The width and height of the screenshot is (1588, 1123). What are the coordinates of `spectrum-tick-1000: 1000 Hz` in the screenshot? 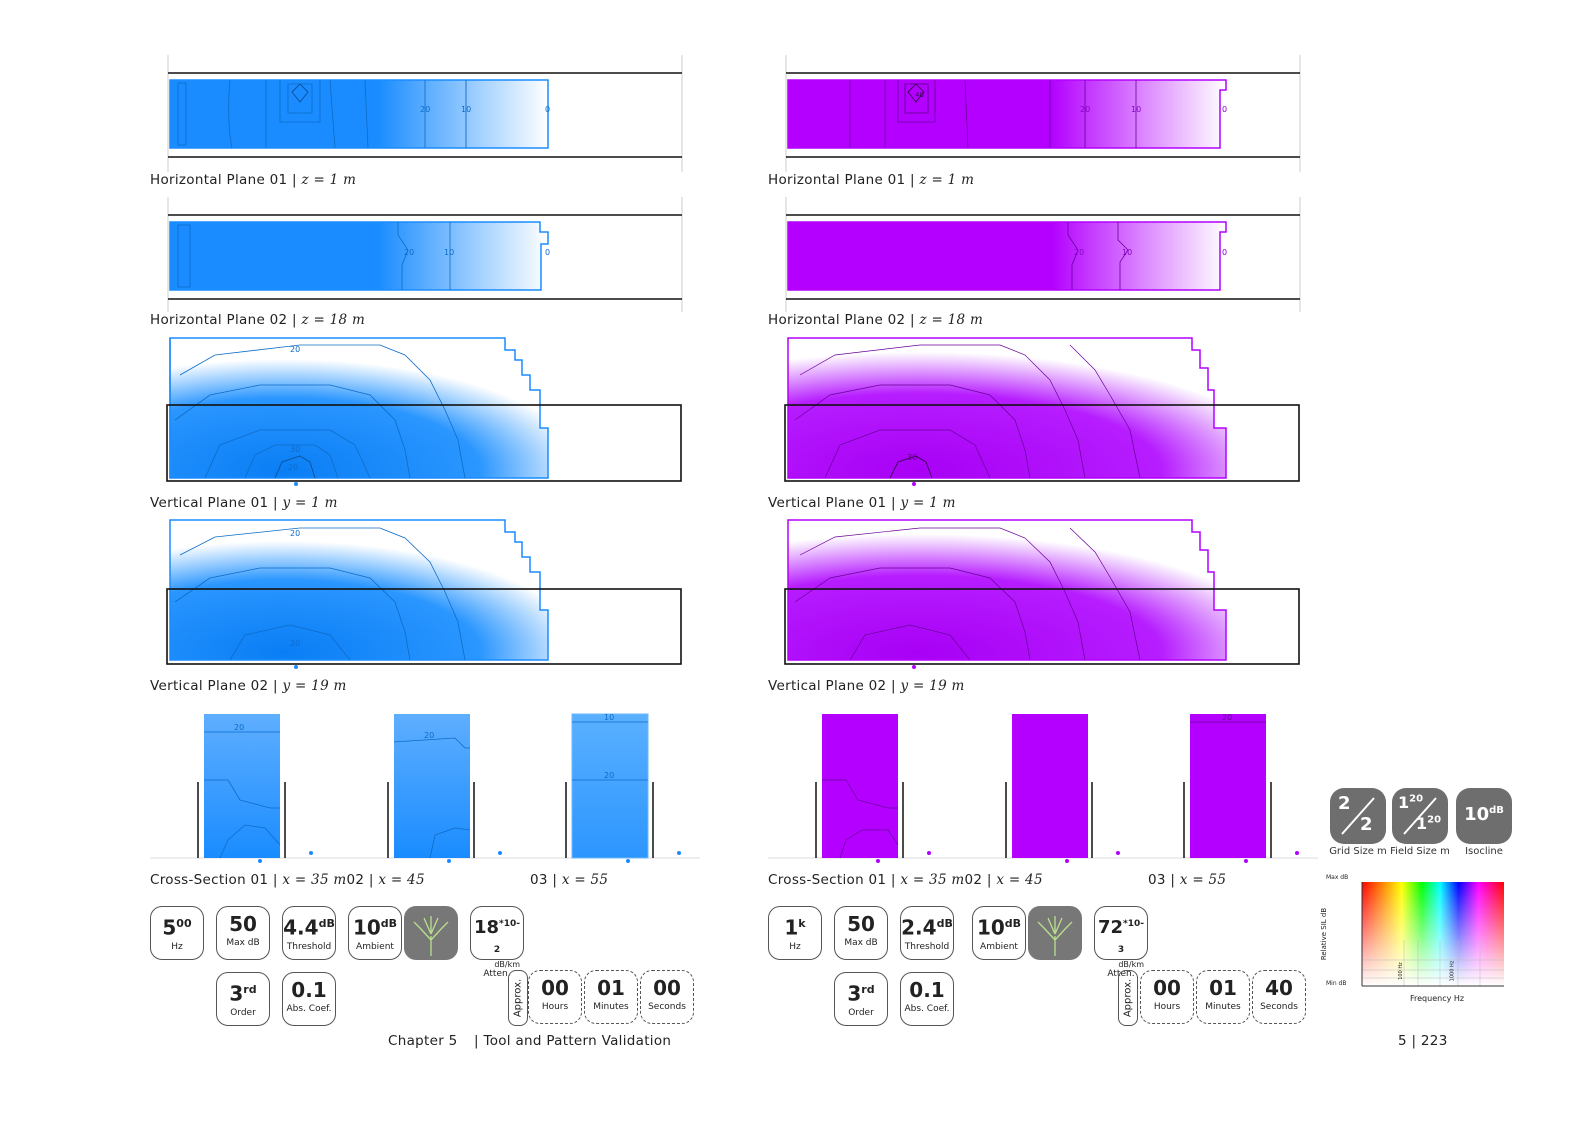 It's located at (1452, 971).